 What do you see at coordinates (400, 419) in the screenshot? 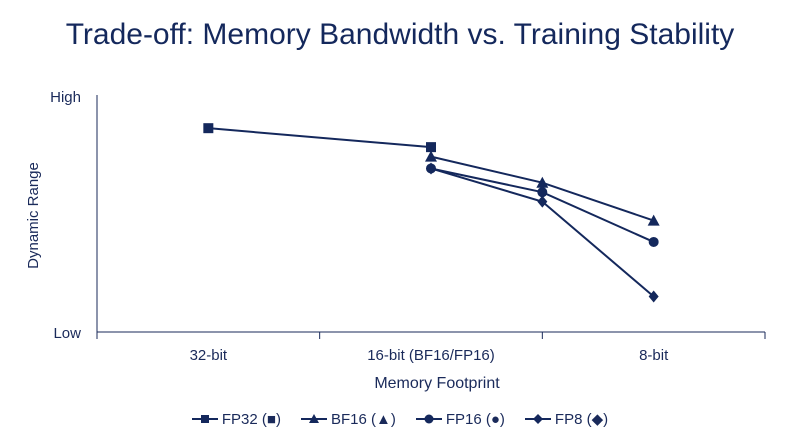
I see `chart-legend: FP32 (■) BF16 (▲) FP16 (●) FP8 (◆)` at bounding box center [400, 419].